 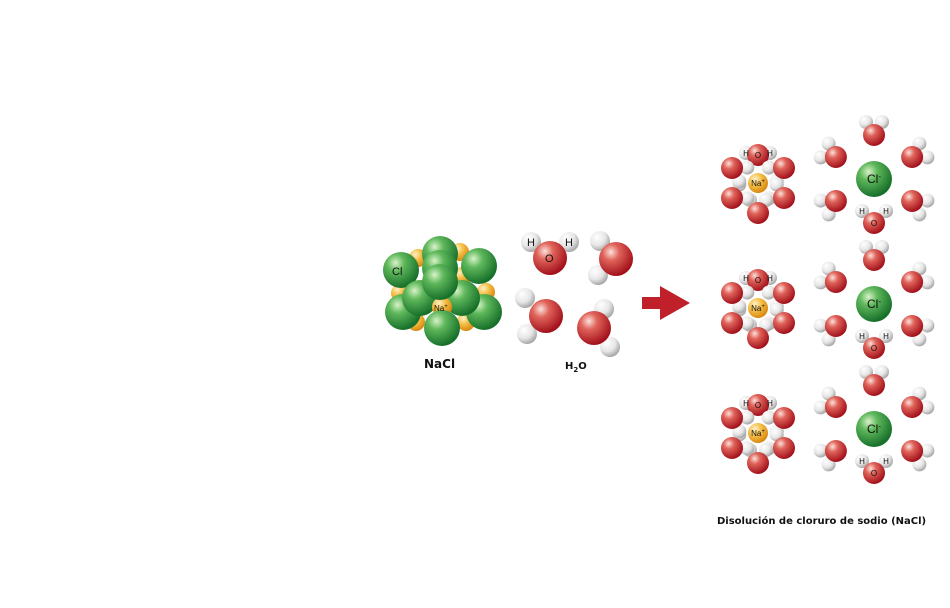 What do you see at coordinates (531, 243) in the screenshot?
I see `water-h1-label: H` at bounding box center [531, 243].